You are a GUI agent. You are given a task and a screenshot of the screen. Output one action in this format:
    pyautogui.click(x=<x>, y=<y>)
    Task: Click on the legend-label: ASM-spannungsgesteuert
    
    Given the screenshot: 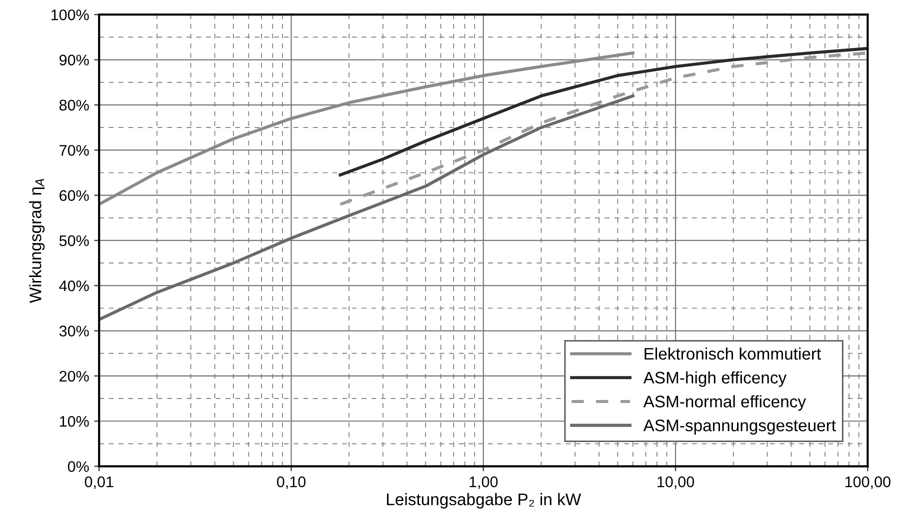 What is the action you would take?
    pyautogui.click(x=739, y=427)
    